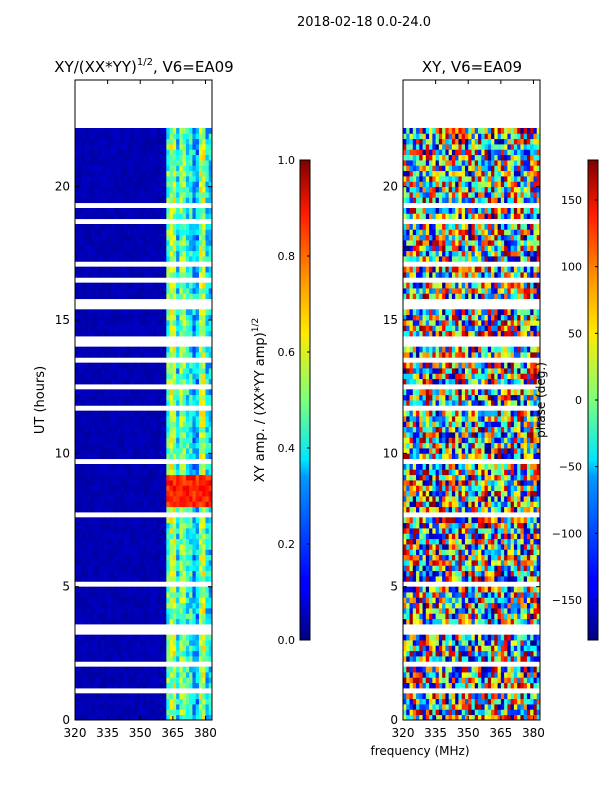  Describe the element at coordinates (62, 320) in the screenshot. I see `y-tick-label: 15` at that location.